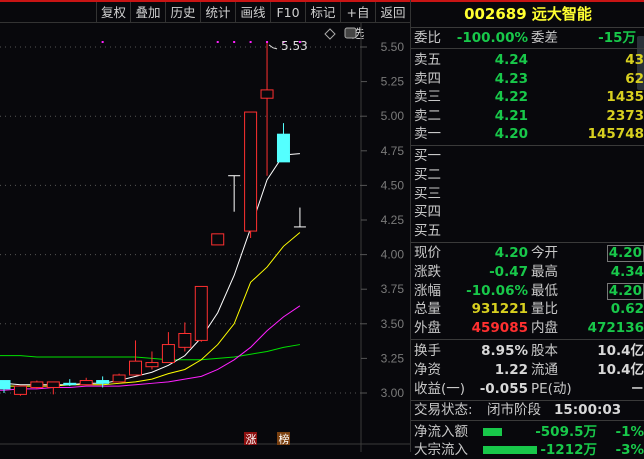 The width and height of the screenshot is (644, 459). Describe the element at coordinates (427, 38) in the screenshot. I see `weibi-label: 委比` at that location.